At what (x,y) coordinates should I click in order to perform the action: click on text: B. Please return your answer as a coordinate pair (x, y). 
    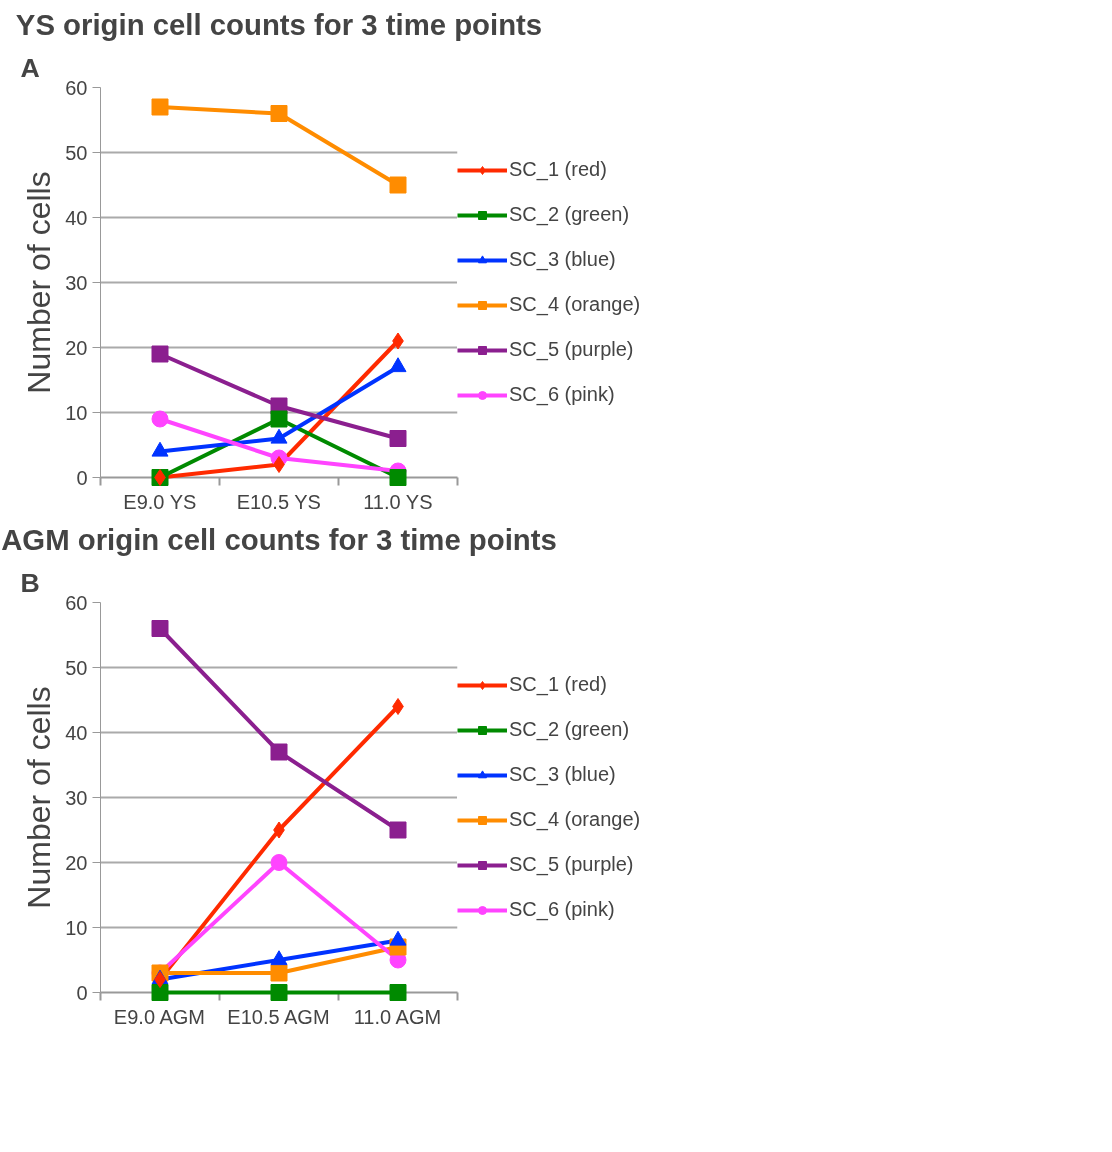
    Looking at the image, I should click on (30, 582).